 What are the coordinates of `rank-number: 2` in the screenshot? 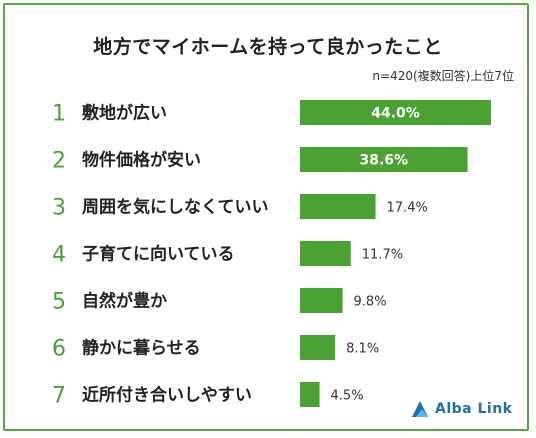 It's located at (59, 161).